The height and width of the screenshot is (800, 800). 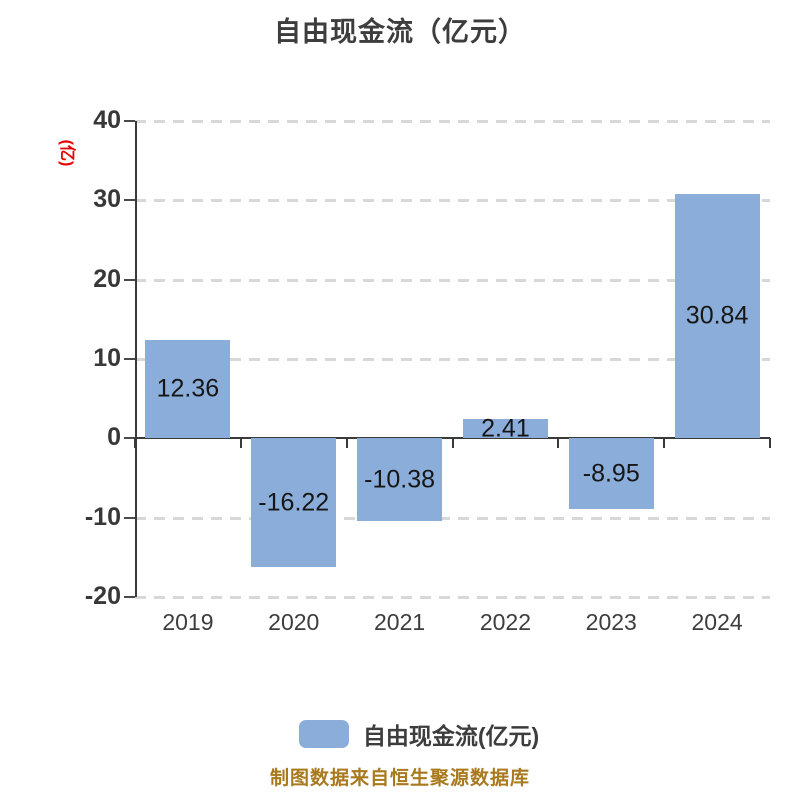 What do you see at coordinates (66, 153) in the screenshot?
I see `y-axis-unit-label: (亿)` at bounding box center [66, 153].